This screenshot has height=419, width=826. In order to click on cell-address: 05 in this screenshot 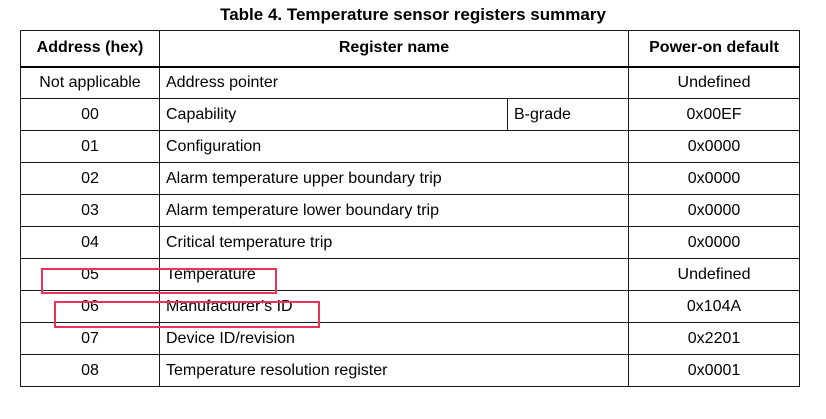, I will do `click(90, 274)`.